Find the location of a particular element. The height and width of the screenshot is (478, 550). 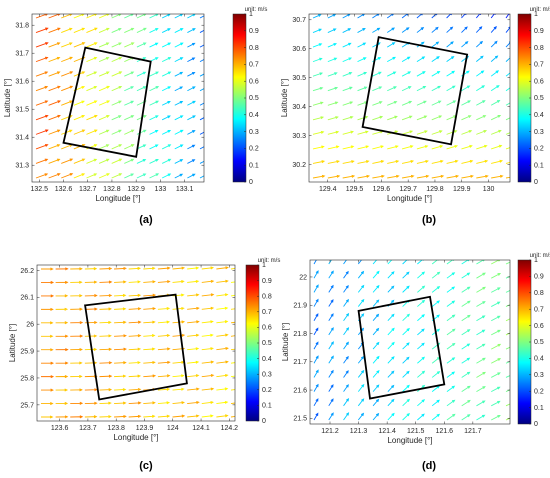

y-tick-label: 25.8 is located at coordinates (27, 378).